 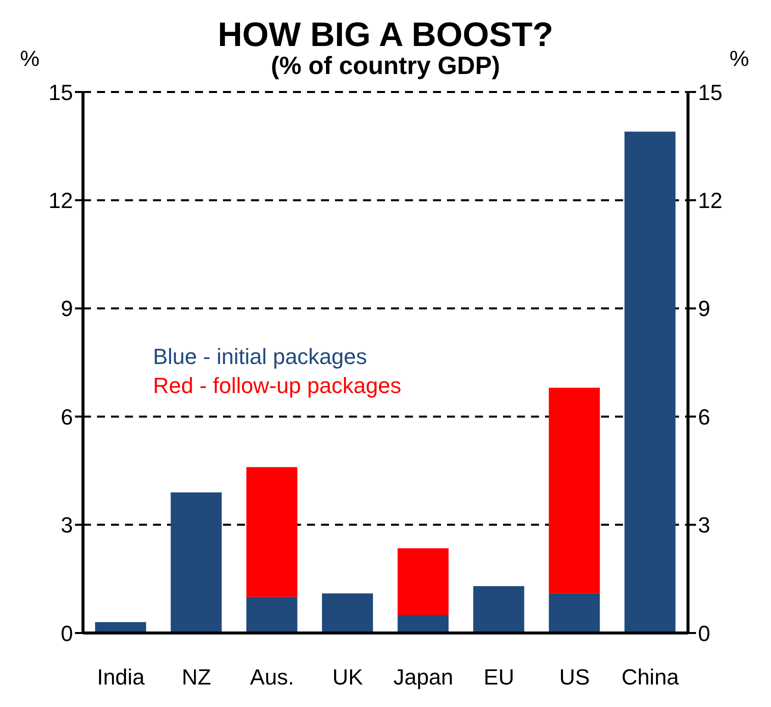 I want to click on chart-subtitle: (% of country GDP), so click(x=385, y=66).